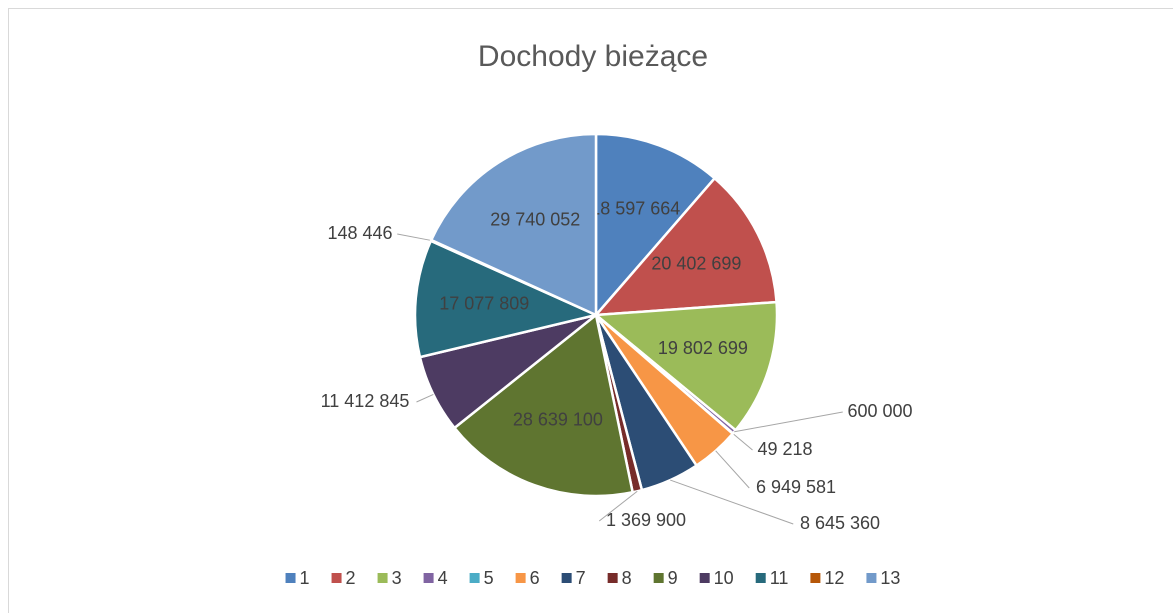  What do you see at coordinates (696, 264) in the screenshot?
I see `data-label: 20 402 699` at bounding box center [696, 264].